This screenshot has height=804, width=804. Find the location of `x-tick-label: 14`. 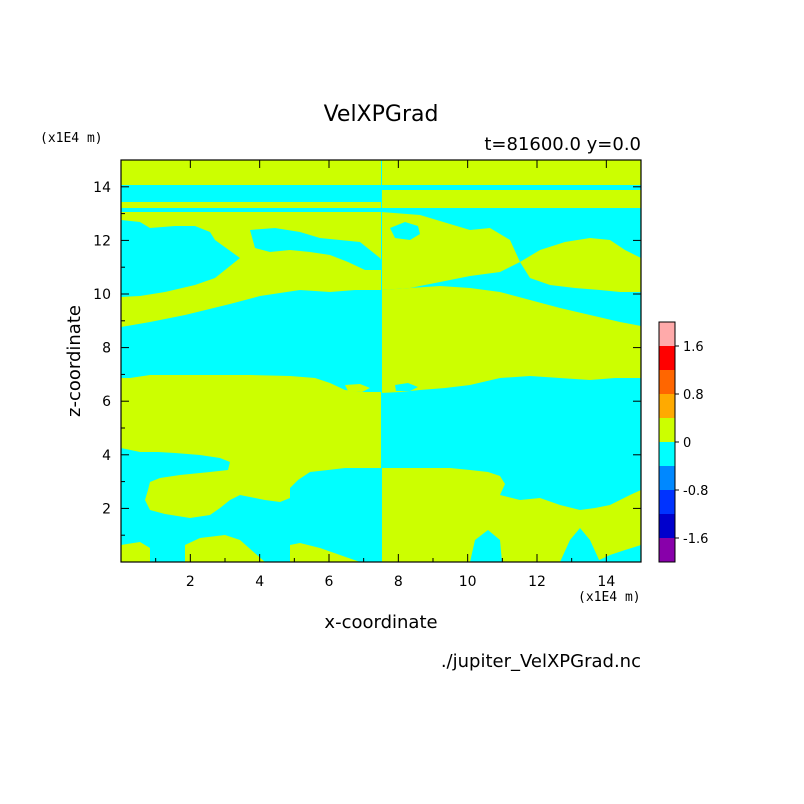

x-tick-label: 14 is located at coordinates (606, 582).